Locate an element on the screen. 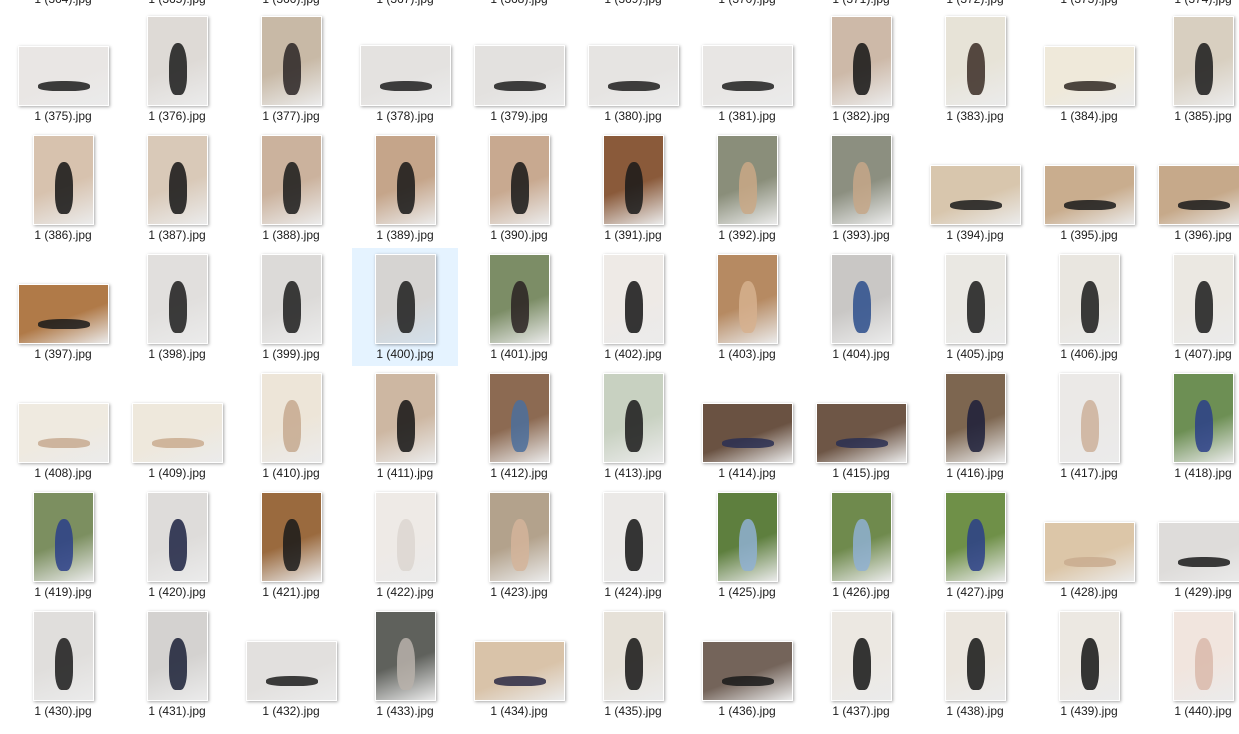  file-item: 1 (436).jpg is located at coordinates (747, 664).